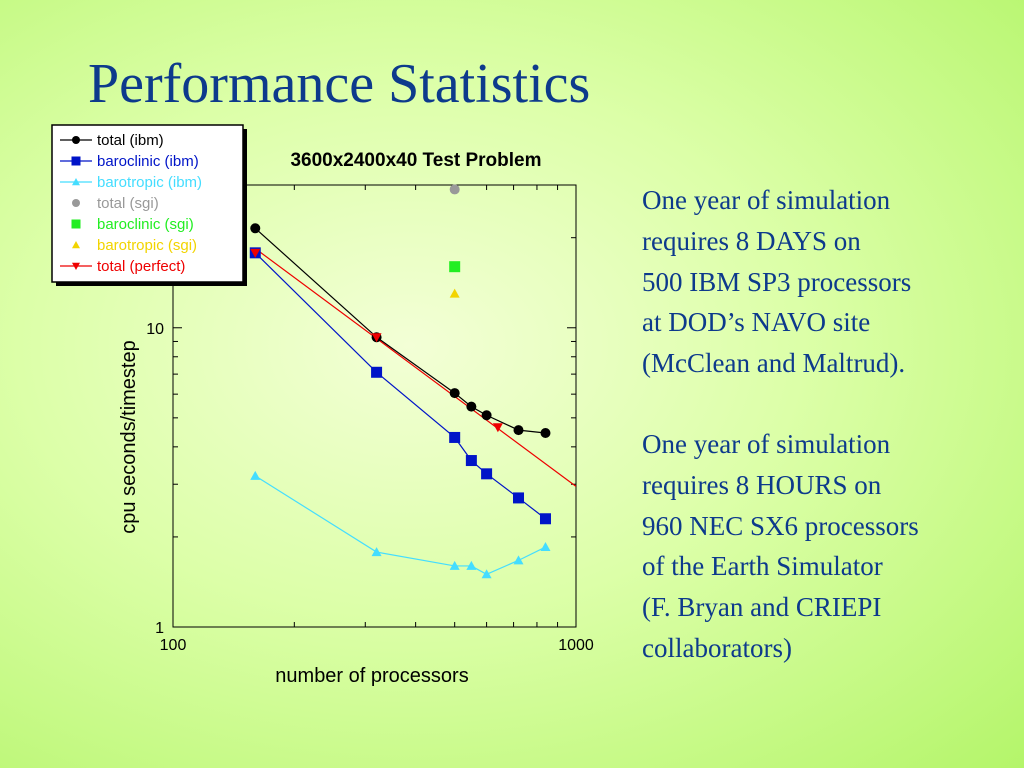  I want to click on note-line: (F. Bryan and CRIEPI, so click(762, 607).